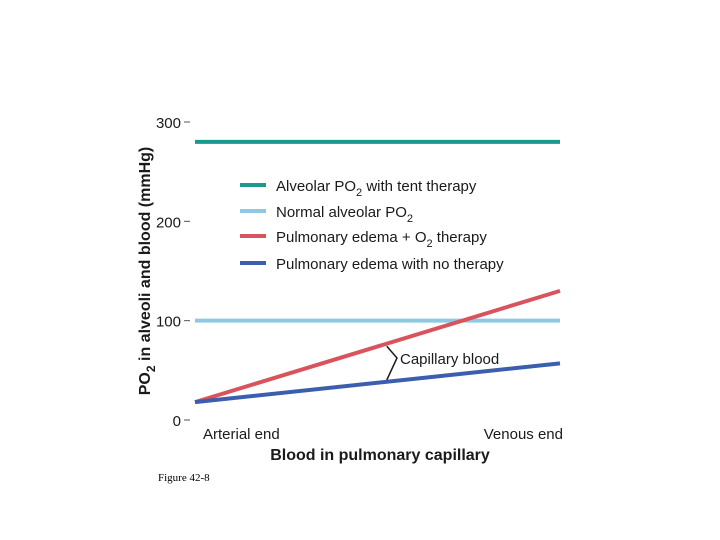 The height and width of the screenshot is (540, 720). Describe the element at coordinates (344, 214) in the screenshot. I see `legend-label-normal-alveolar: Normal alveolar PO2` at that location.